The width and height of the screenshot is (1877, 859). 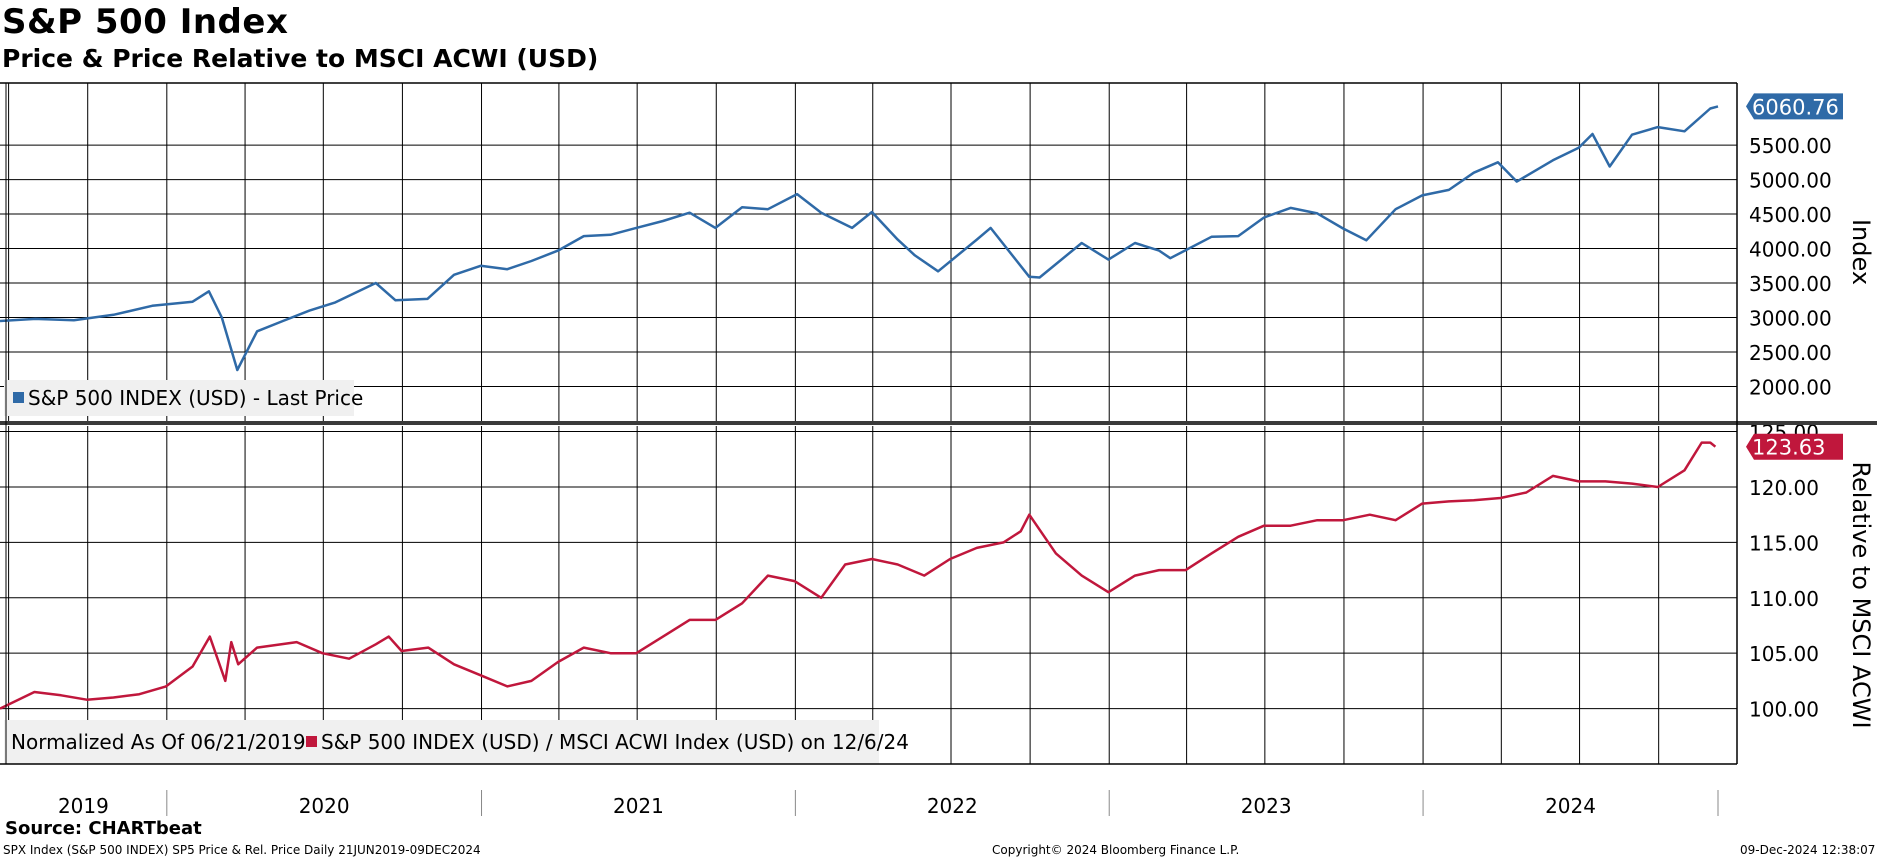 I want to click on x-year-label: 2019, so click(x=83, y=806).